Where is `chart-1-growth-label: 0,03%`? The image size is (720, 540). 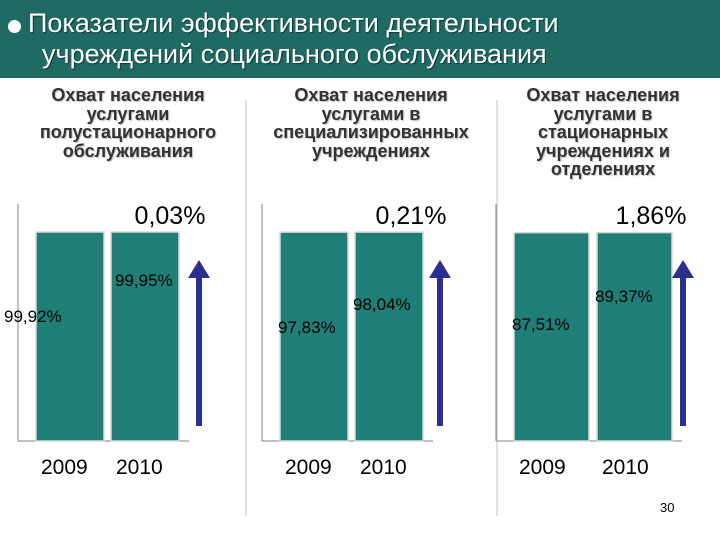 chart-1-growth-label: 0,03% is located at coordinates (170, 216).